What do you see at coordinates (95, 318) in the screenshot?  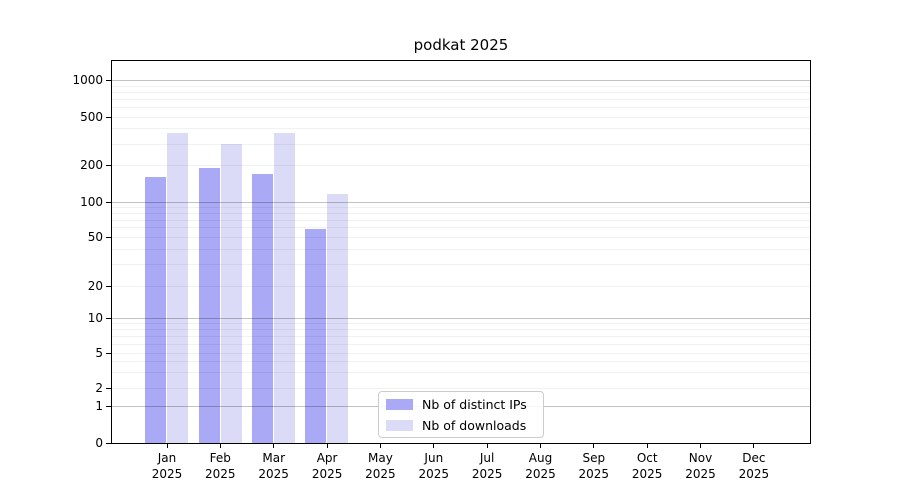 I see `y-tick-label: 10` at bounding box center [95, 318].